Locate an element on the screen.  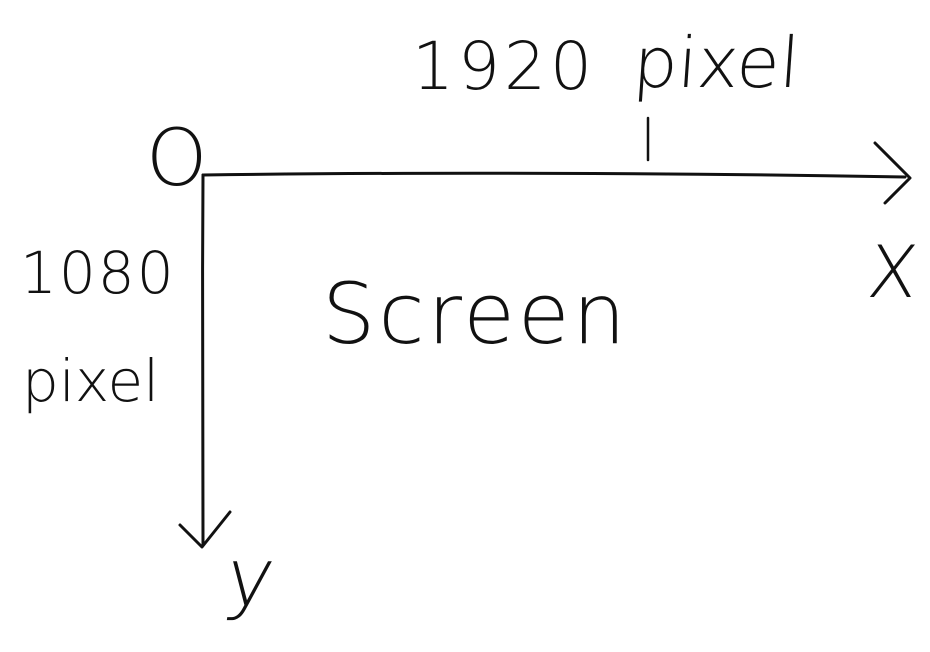
origin-label: O is located at coordinates (177, 159).